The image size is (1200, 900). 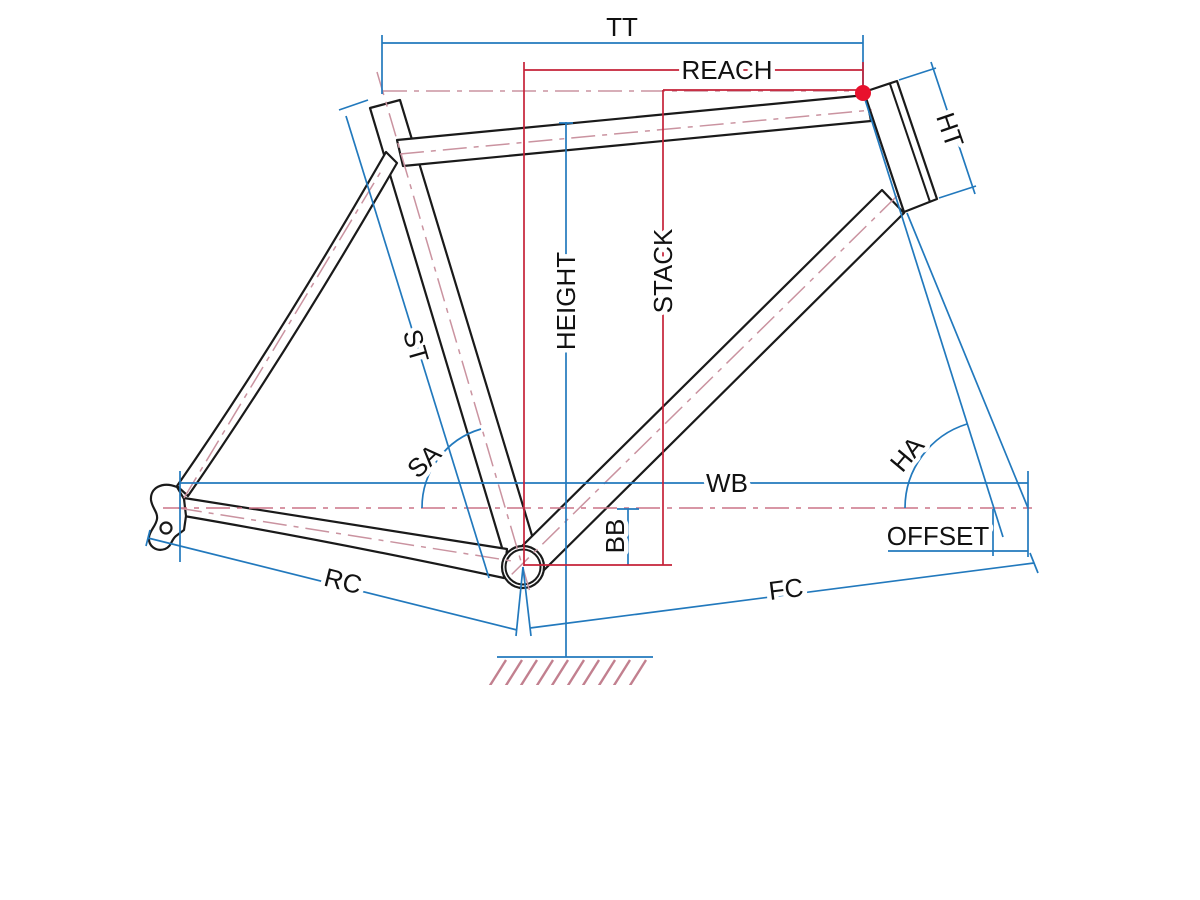 I want to click on st-dimension-line, so click(x=417, y=347).